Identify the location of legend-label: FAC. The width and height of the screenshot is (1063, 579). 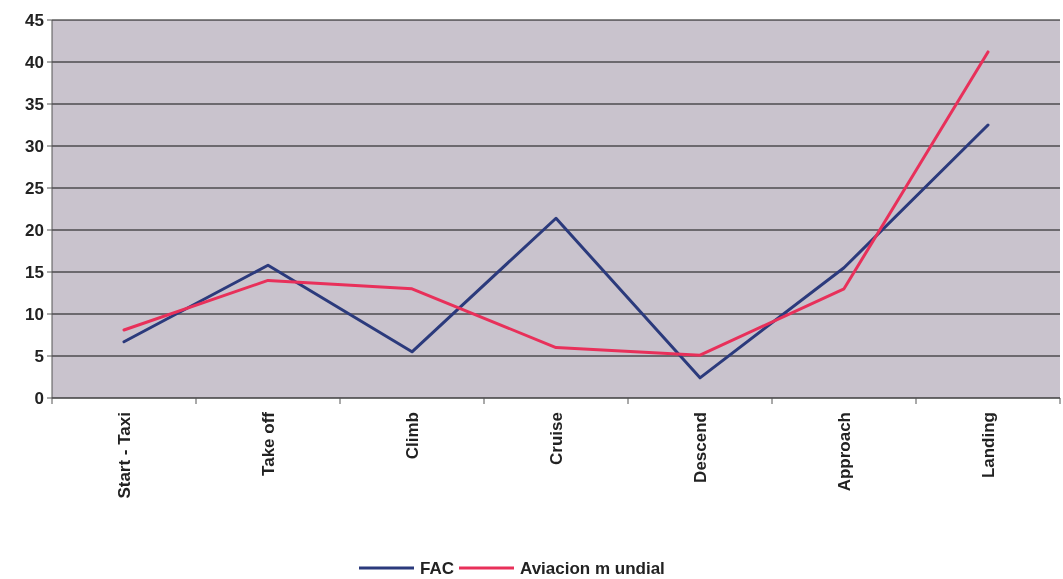
(437, 568).